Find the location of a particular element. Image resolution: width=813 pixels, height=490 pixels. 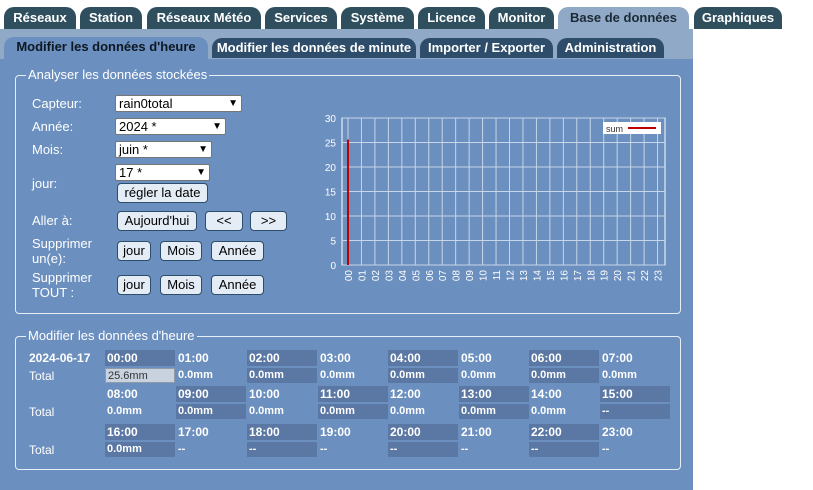

delete-one-month-button: Mois is located at coordinates (181, 251).